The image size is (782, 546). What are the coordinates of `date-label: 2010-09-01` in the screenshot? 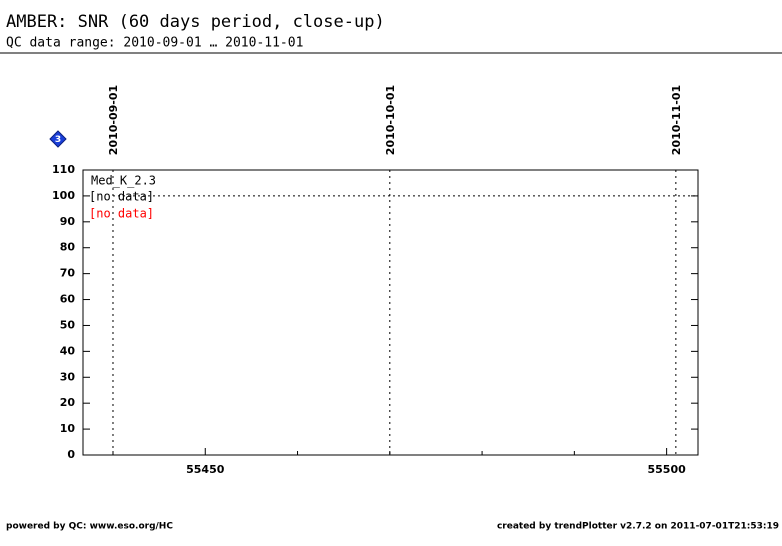 It's located at (113, 120).